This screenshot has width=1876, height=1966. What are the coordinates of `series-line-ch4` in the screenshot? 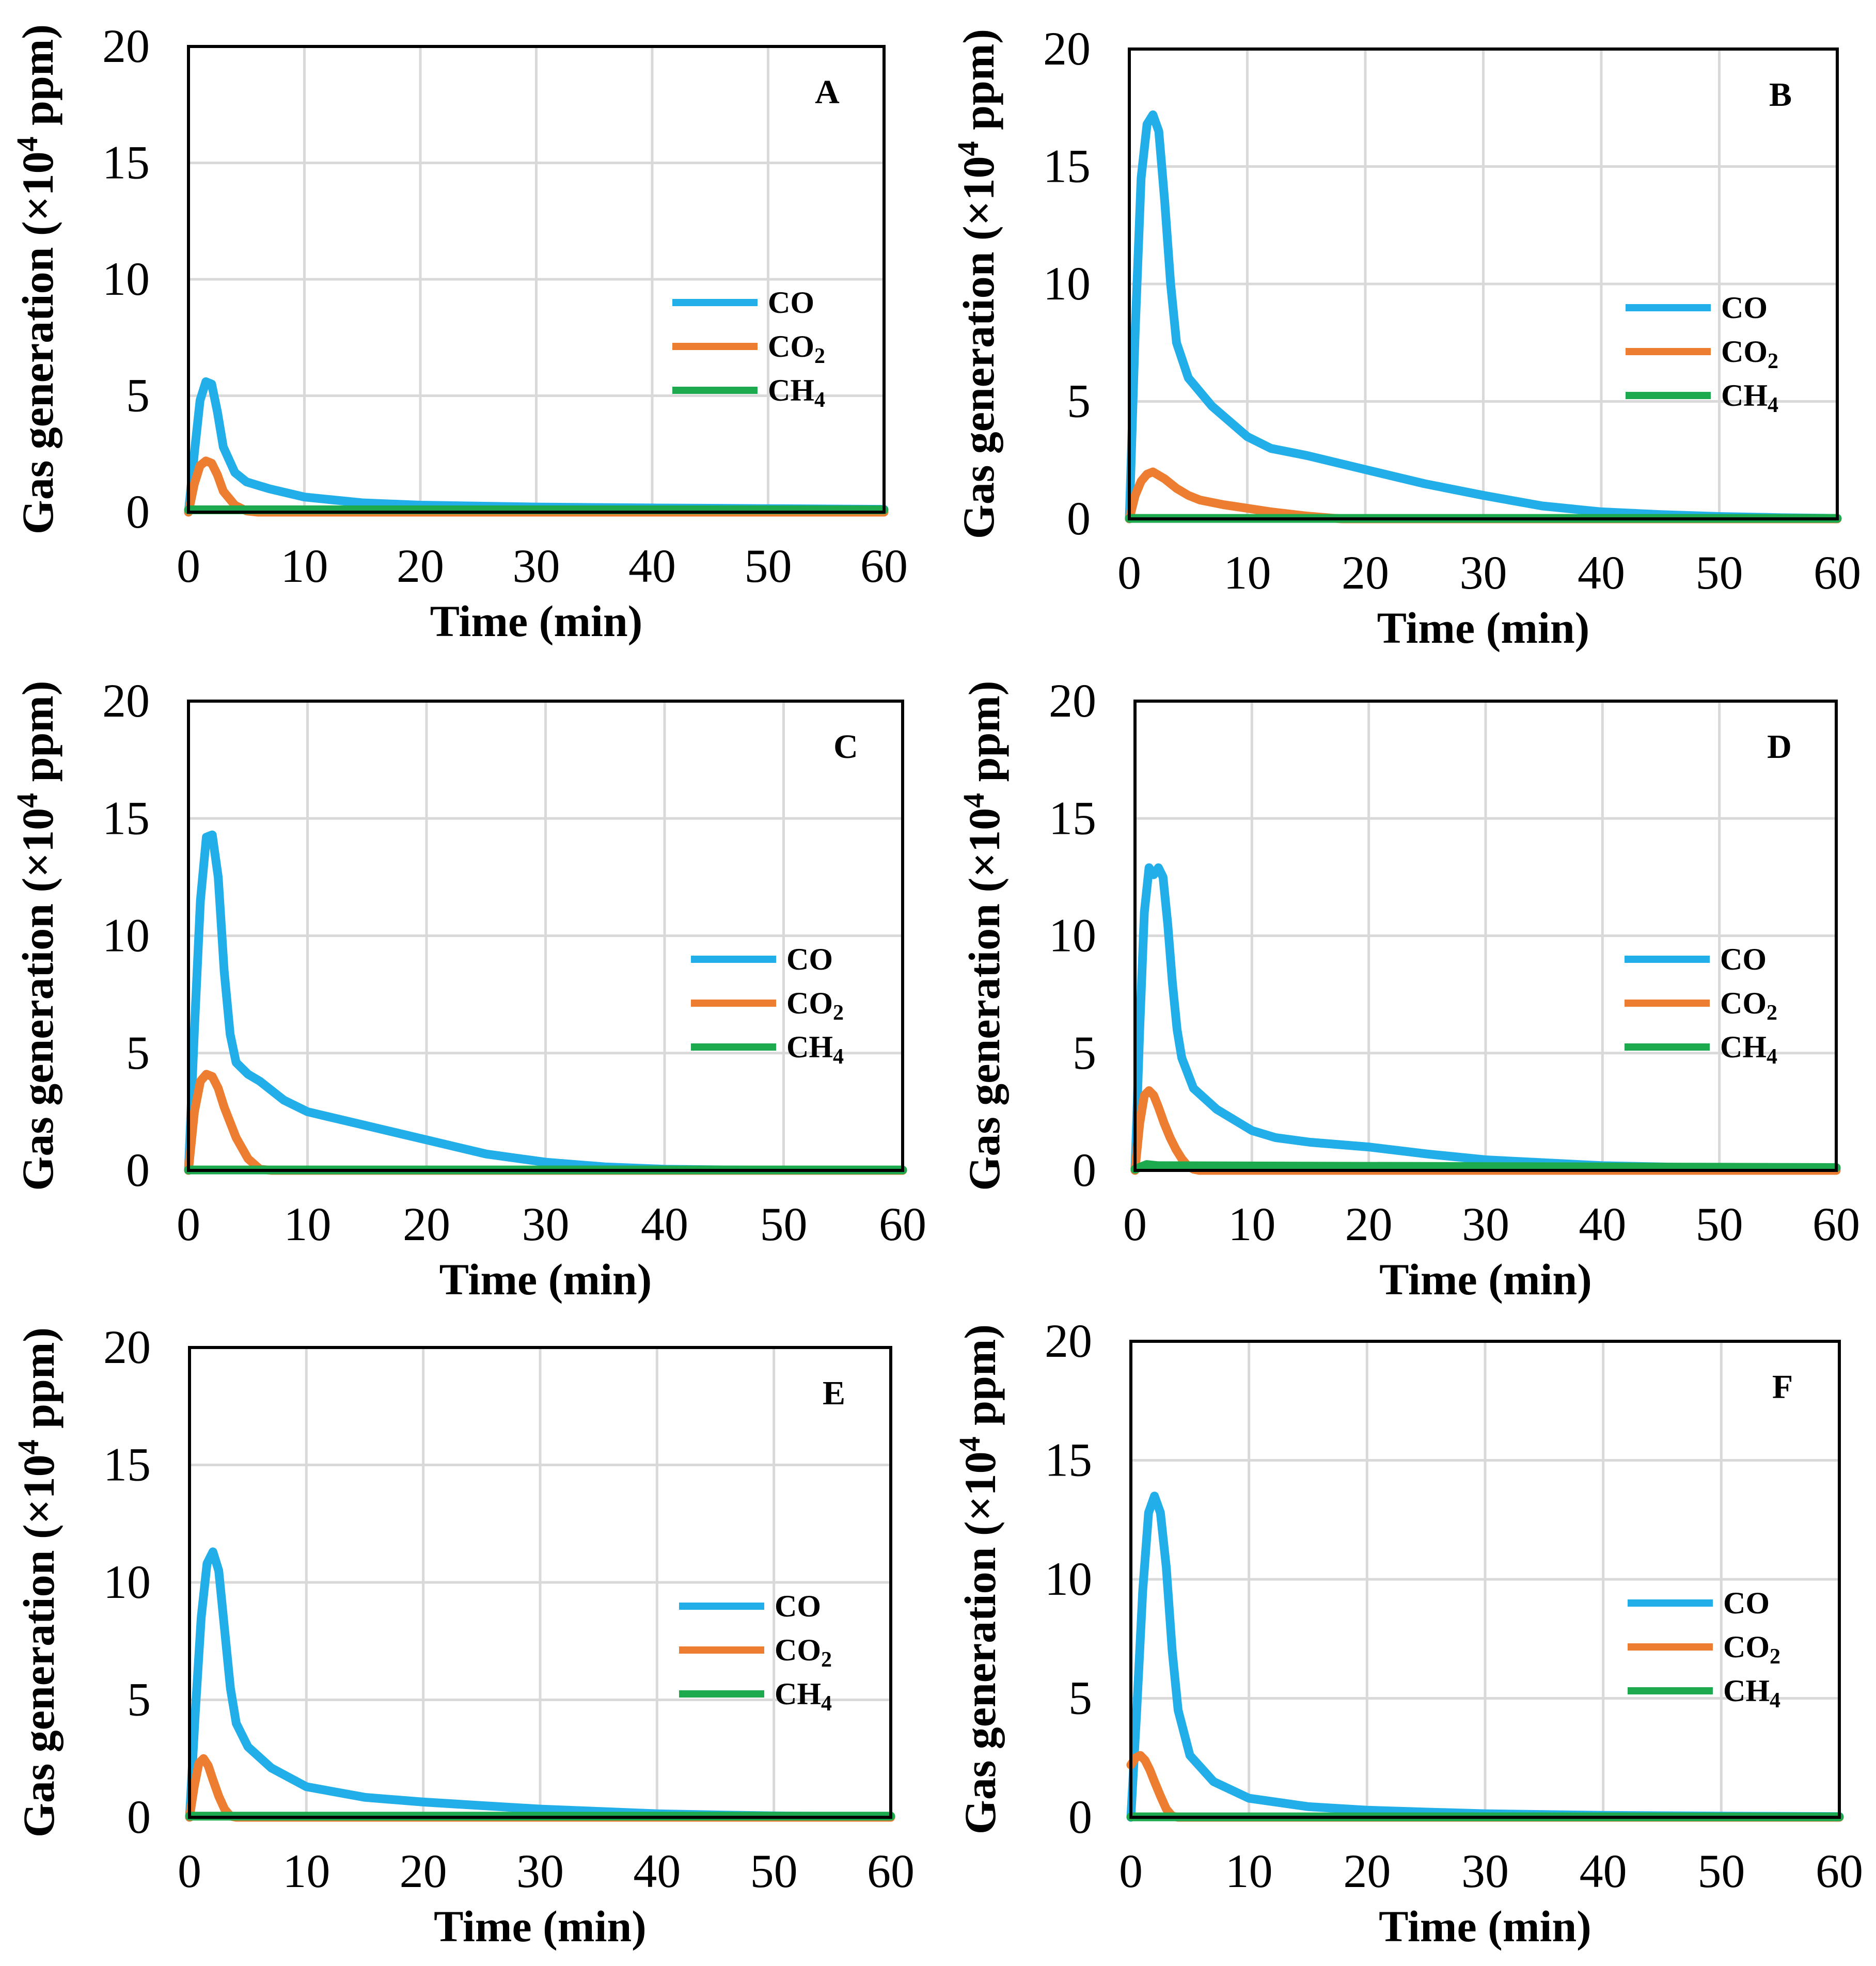 It's located at (1486, 1167).